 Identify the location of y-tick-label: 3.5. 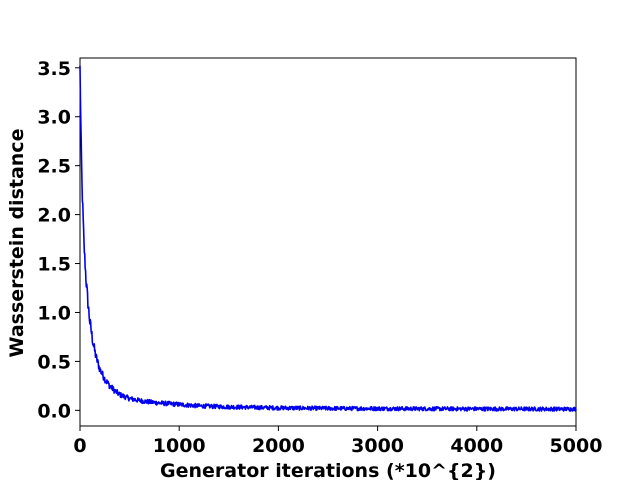
(54, 69).